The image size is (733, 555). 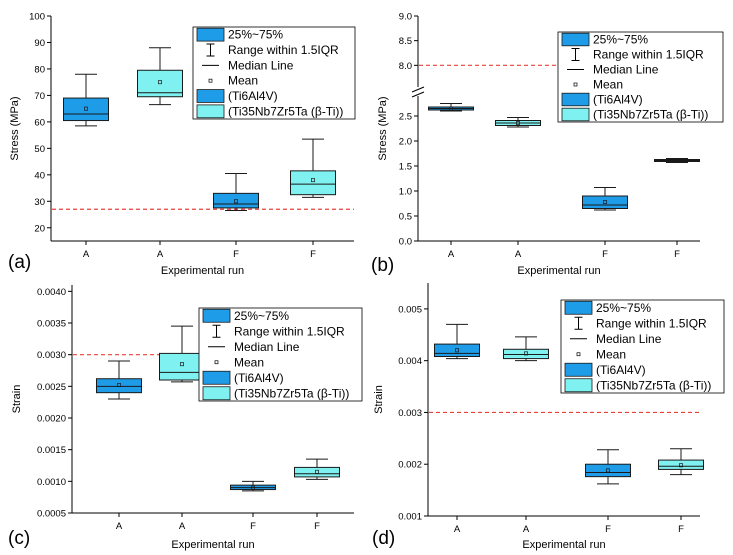 What do you see at coordinates (51, 419) in the screenshot?
I see `y-tick-label: 0.0020` at bounding box center [51, 419].